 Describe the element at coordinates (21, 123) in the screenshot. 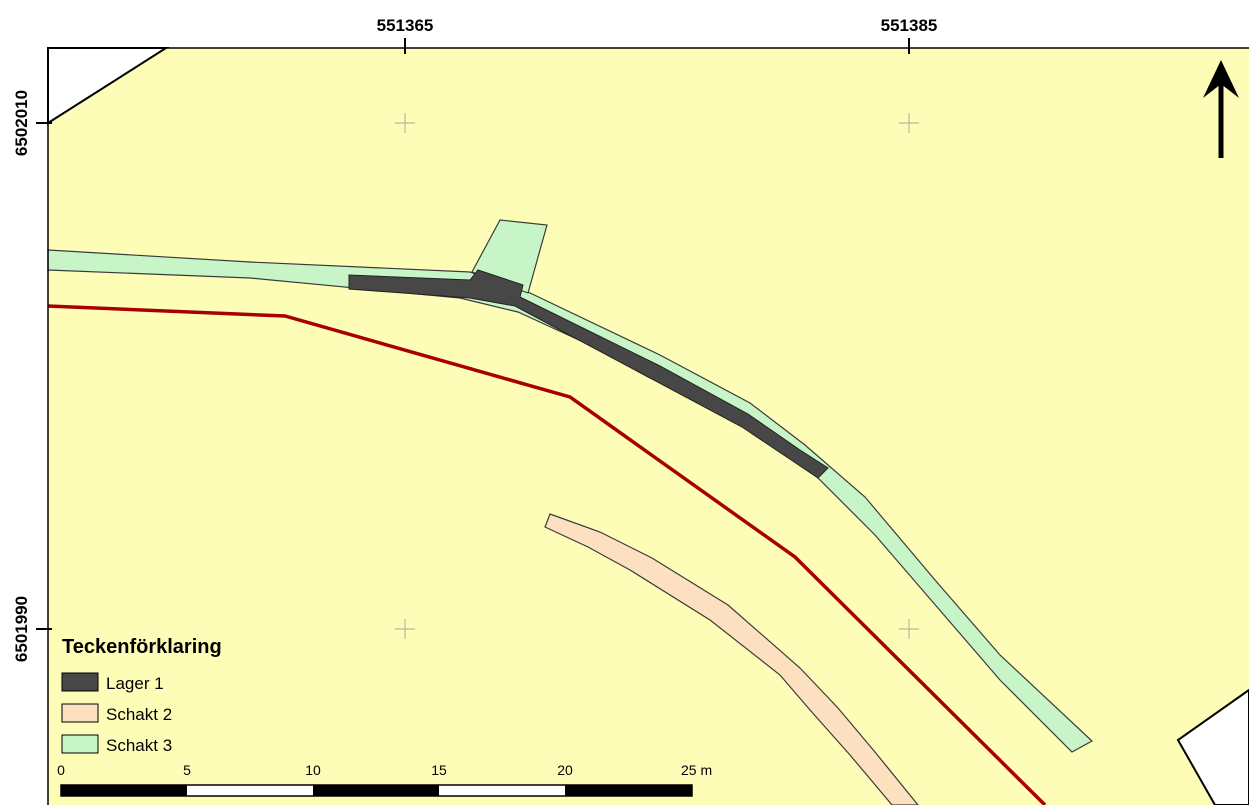

I see `northing-label: 6502010` at that location.